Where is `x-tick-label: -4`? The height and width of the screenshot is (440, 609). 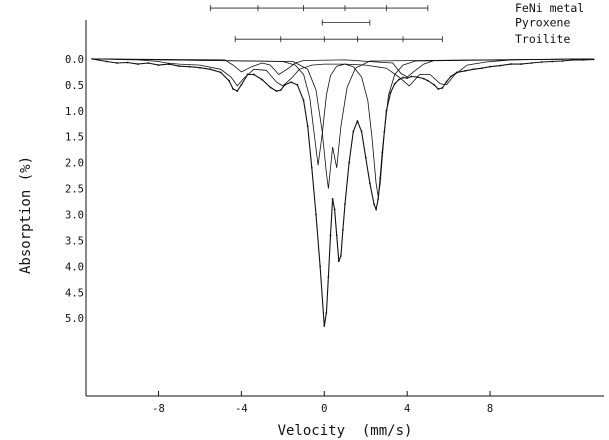
x-tick-label: -4 is located at coordinates (241, 409).